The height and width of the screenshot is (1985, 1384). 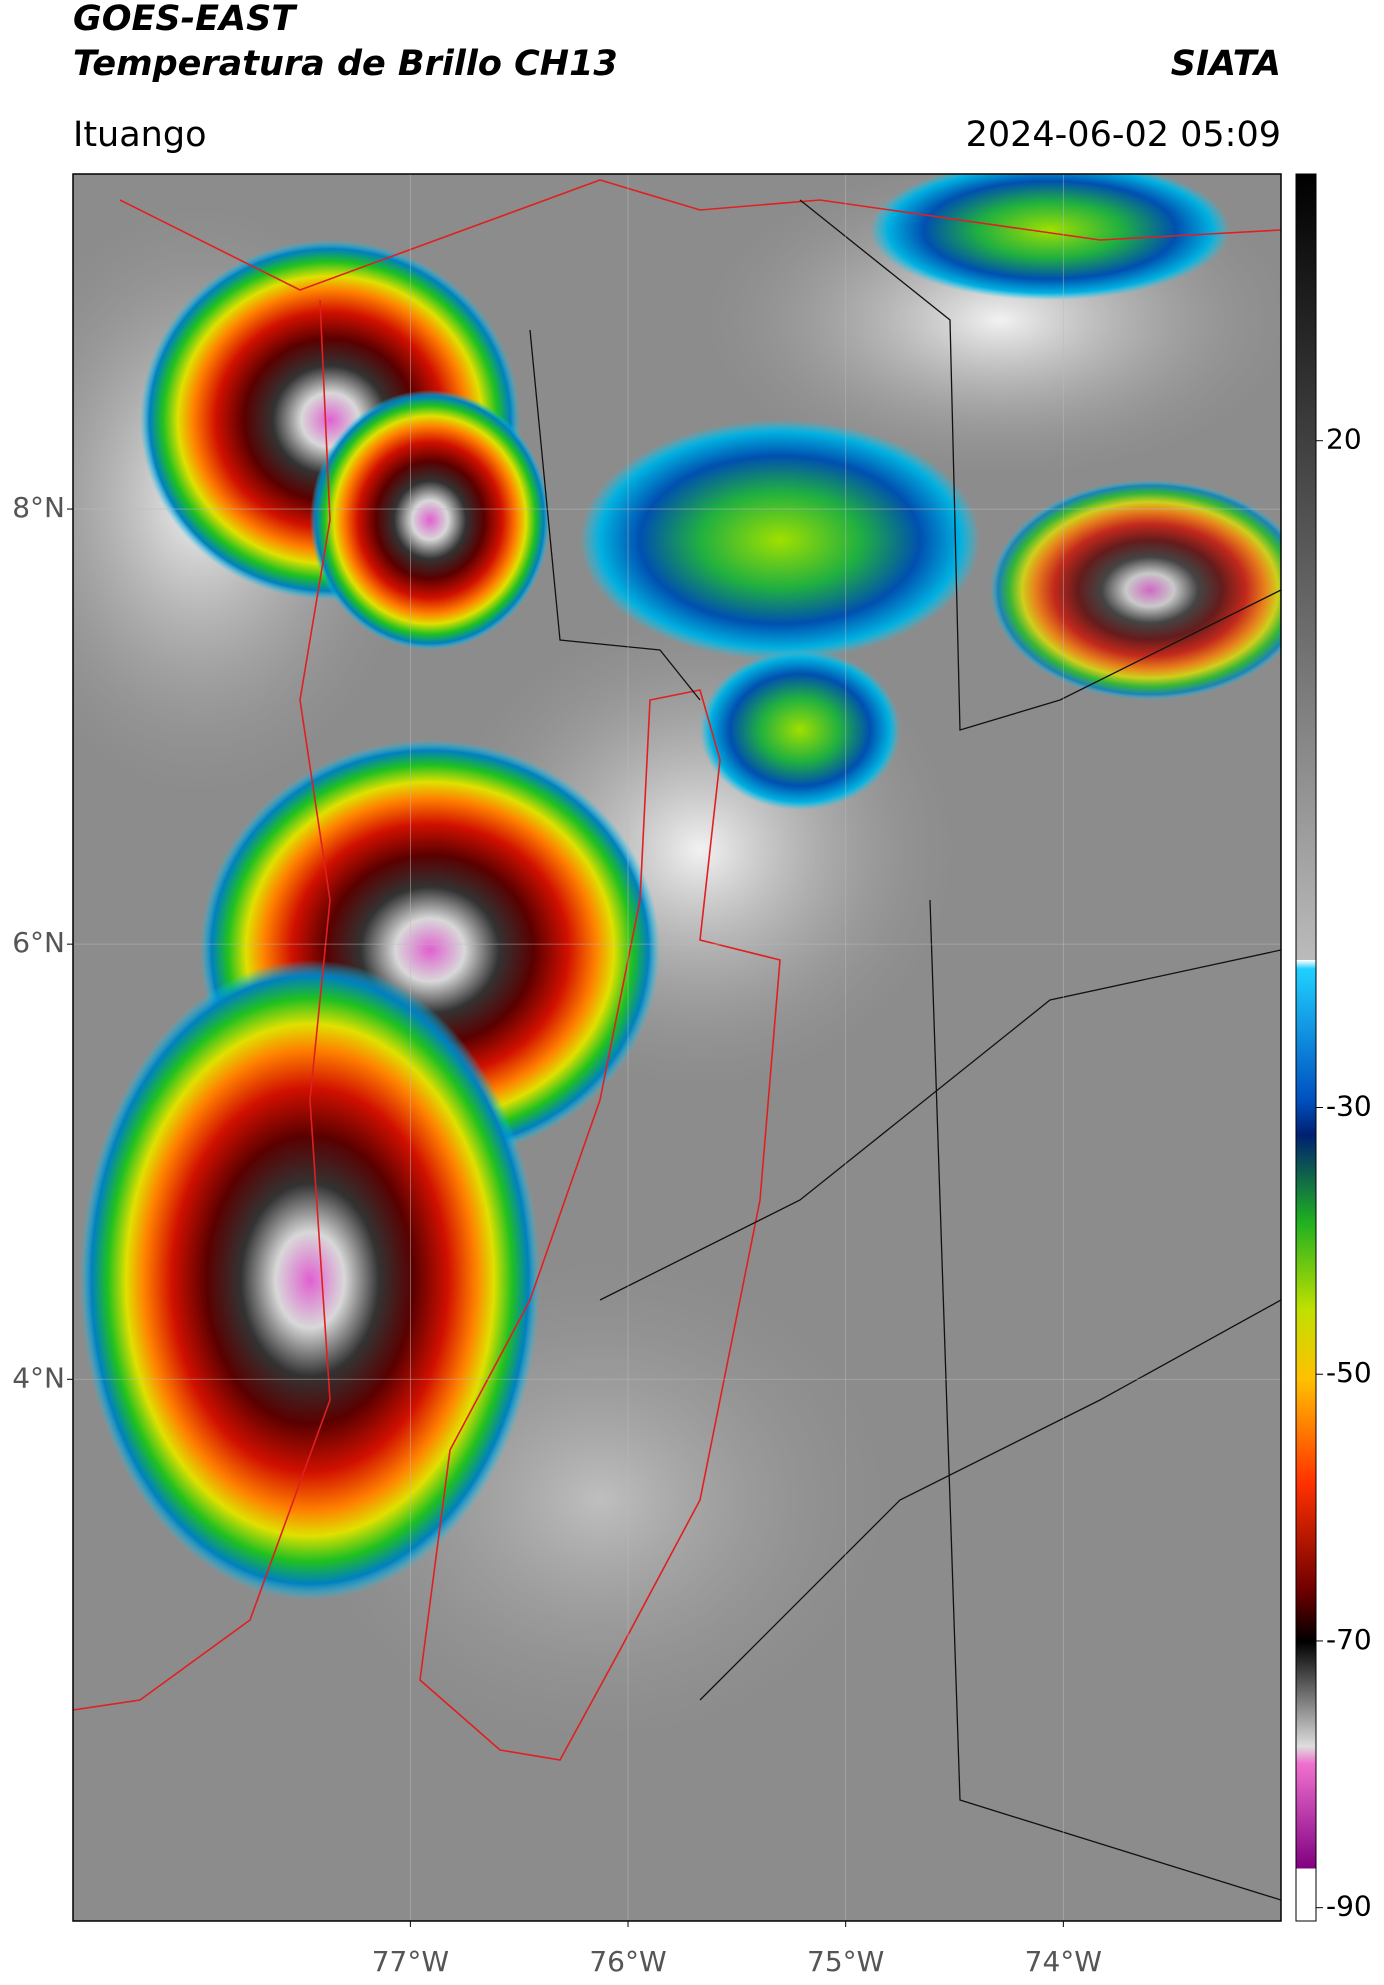 I want to click on title: GOES-EAST, so click(x=185, y=19).